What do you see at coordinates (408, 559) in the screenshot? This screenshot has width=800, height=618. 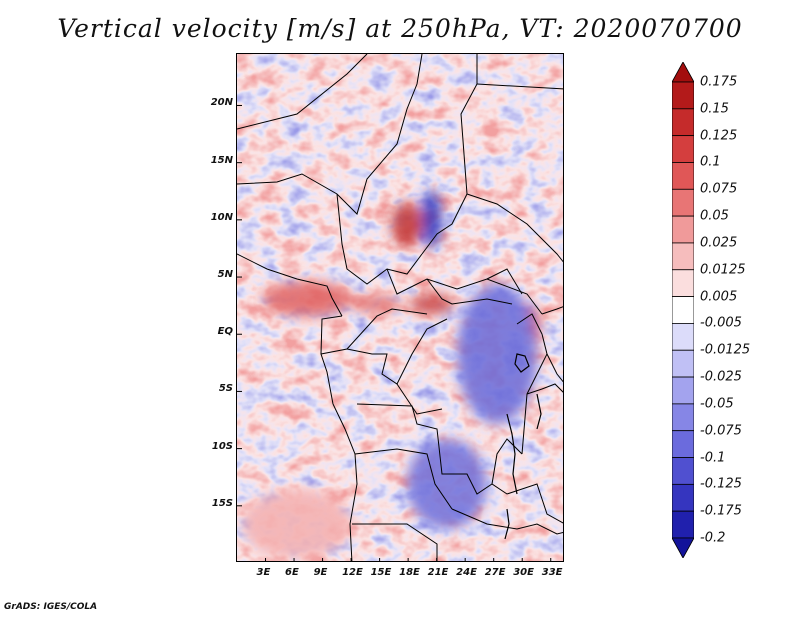 I see `longitude-ticks` at bounding box center [408, 559].